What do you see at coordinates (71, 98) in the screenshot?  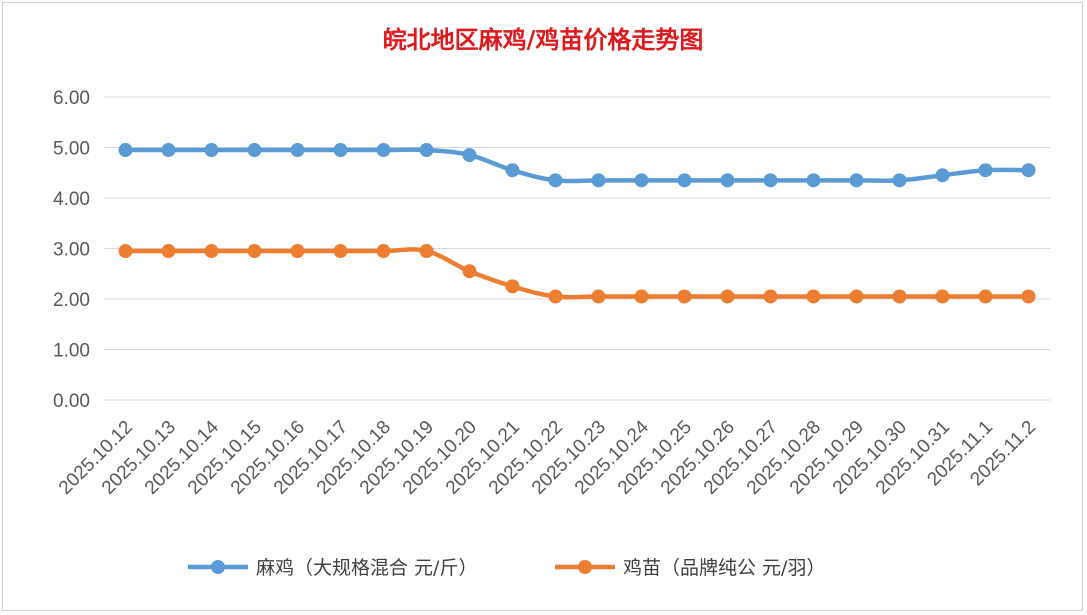 I see `y-tick-label: 6.00` at bounding box center [71, 98].